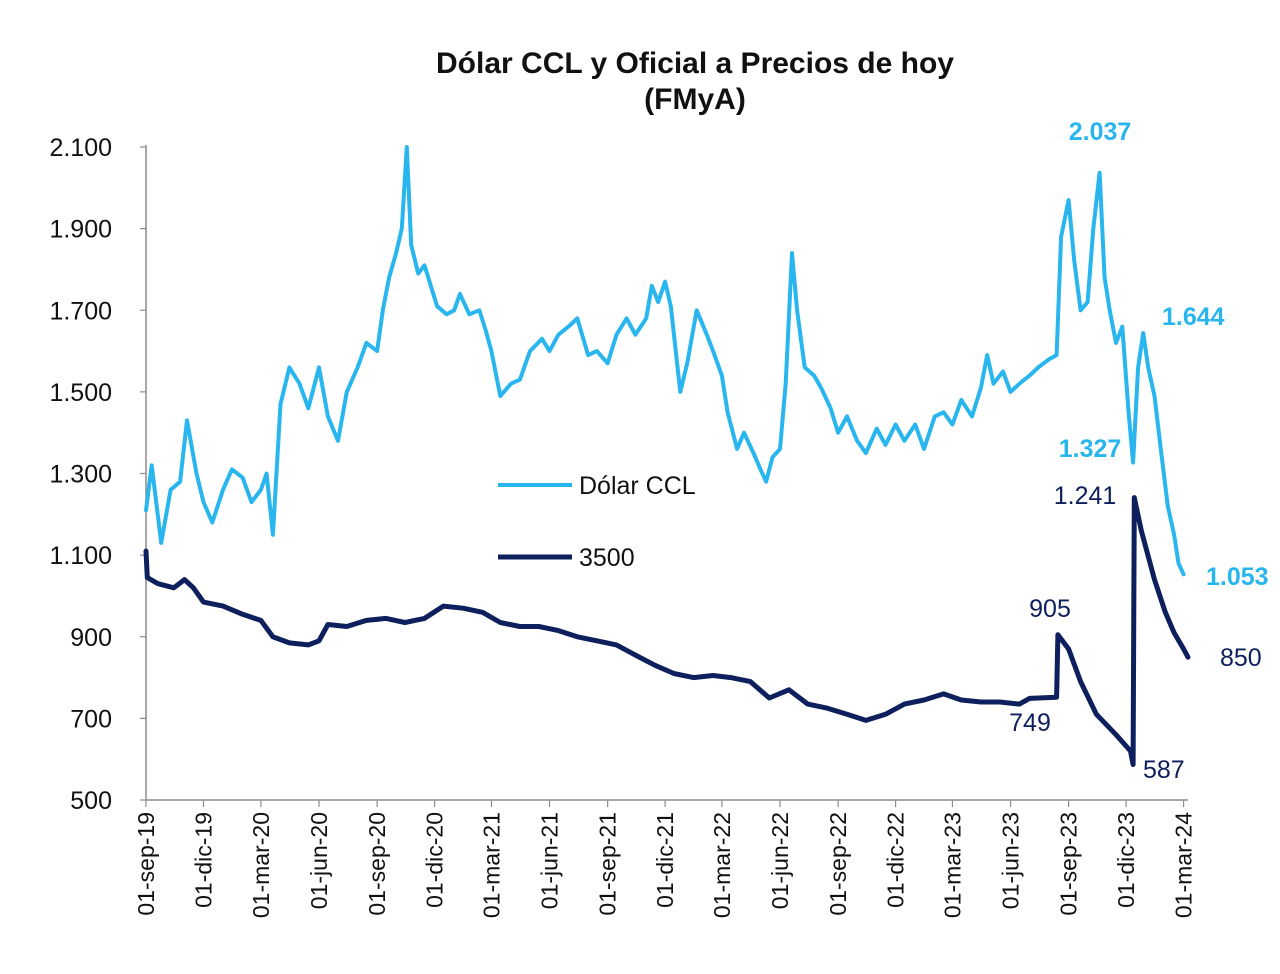 This screenshot has width=1280, height=974. What do you see at coordinates (1164, 770) in the screenshot?
I see `data-label: 587` at bounding box center [1164, 770].